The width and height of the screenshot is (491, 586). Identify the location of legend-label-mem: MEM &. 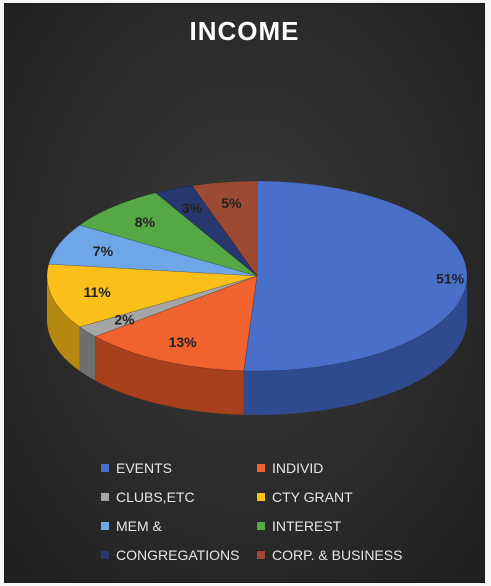
(139, 526).